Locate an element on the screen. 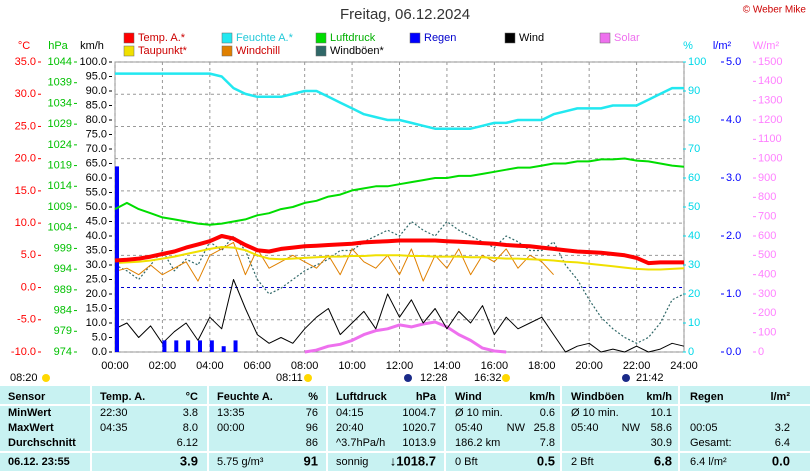 Image resolution: width=810 pixels, height=471 pixels. legend-label: Temp. A.* is located at coordinates (162, 38).